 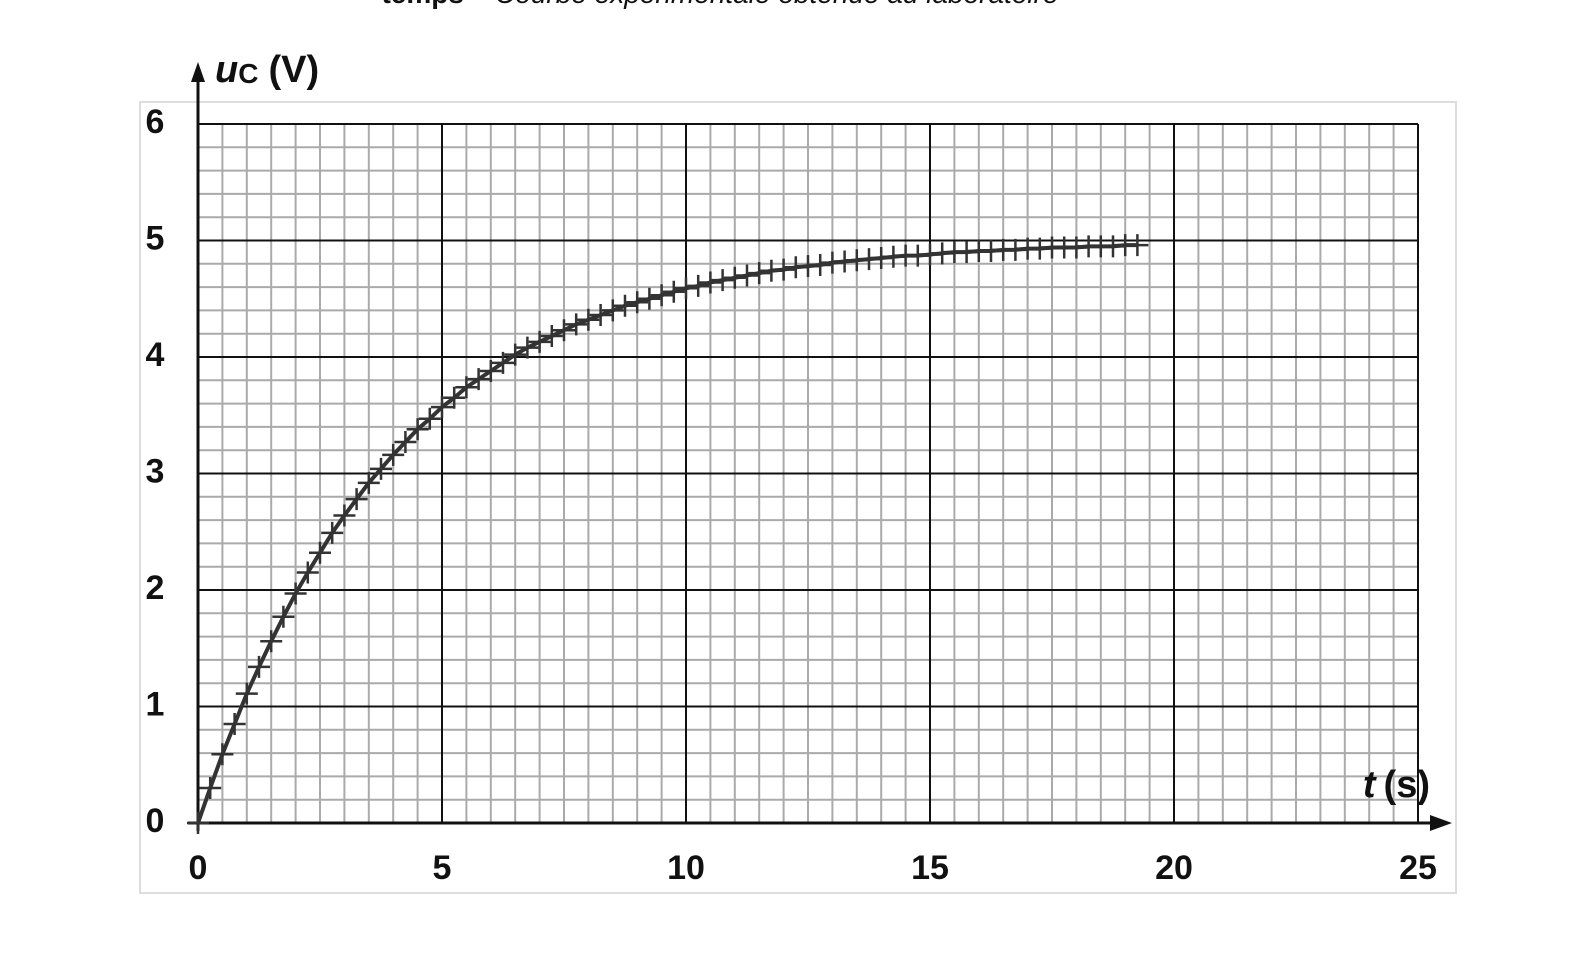 I want to click on y-tick-label: 4, so click(x=155, y=355).